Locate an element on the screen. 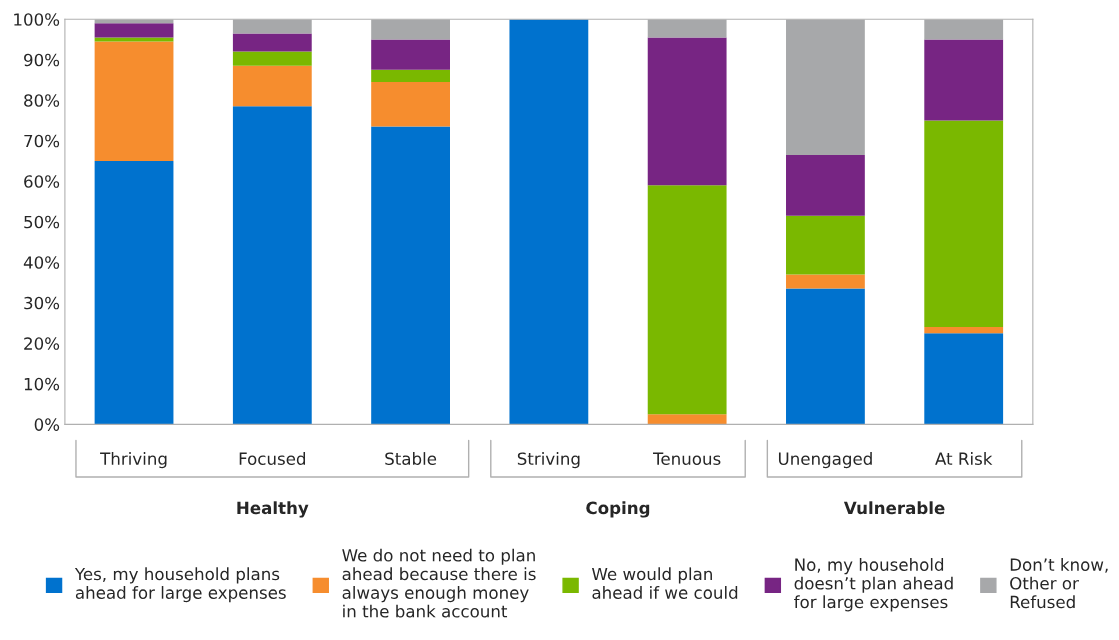  legend-label: Yes, my household plans ahead for large expenses is located at coordinates (180, 585).